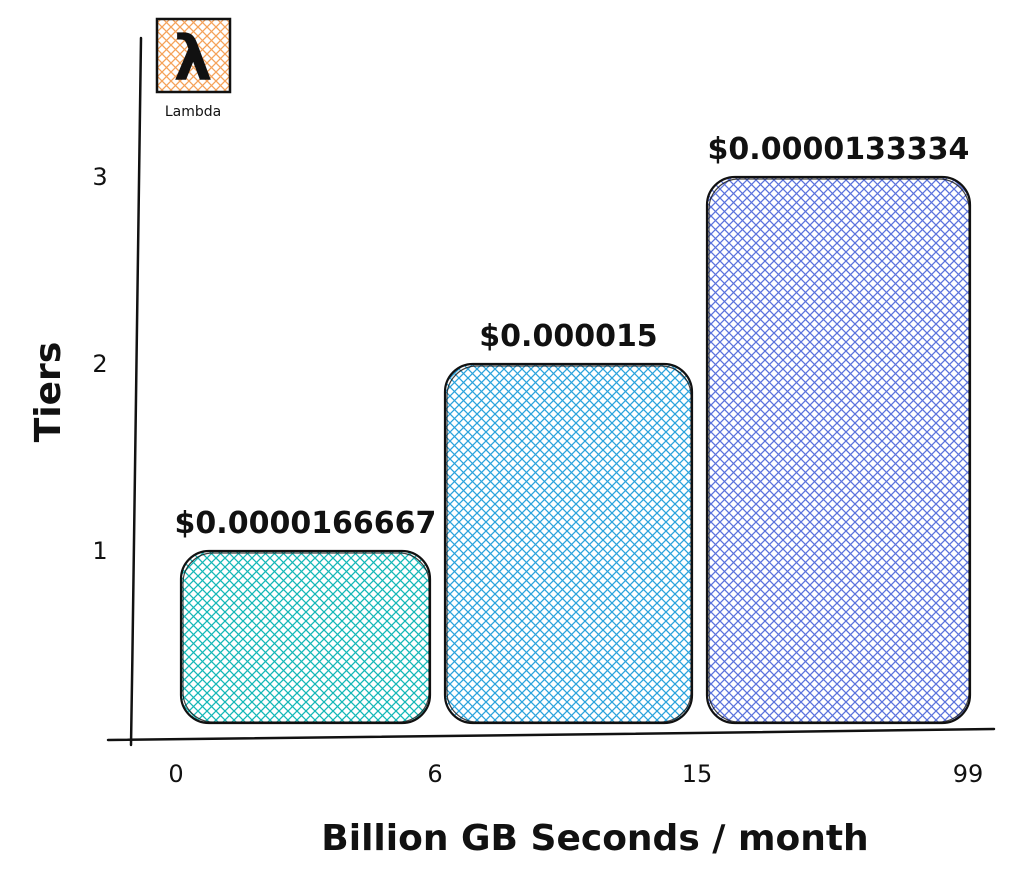  I want to click on lambda-logo: λ Lambda, so click(193, 68).